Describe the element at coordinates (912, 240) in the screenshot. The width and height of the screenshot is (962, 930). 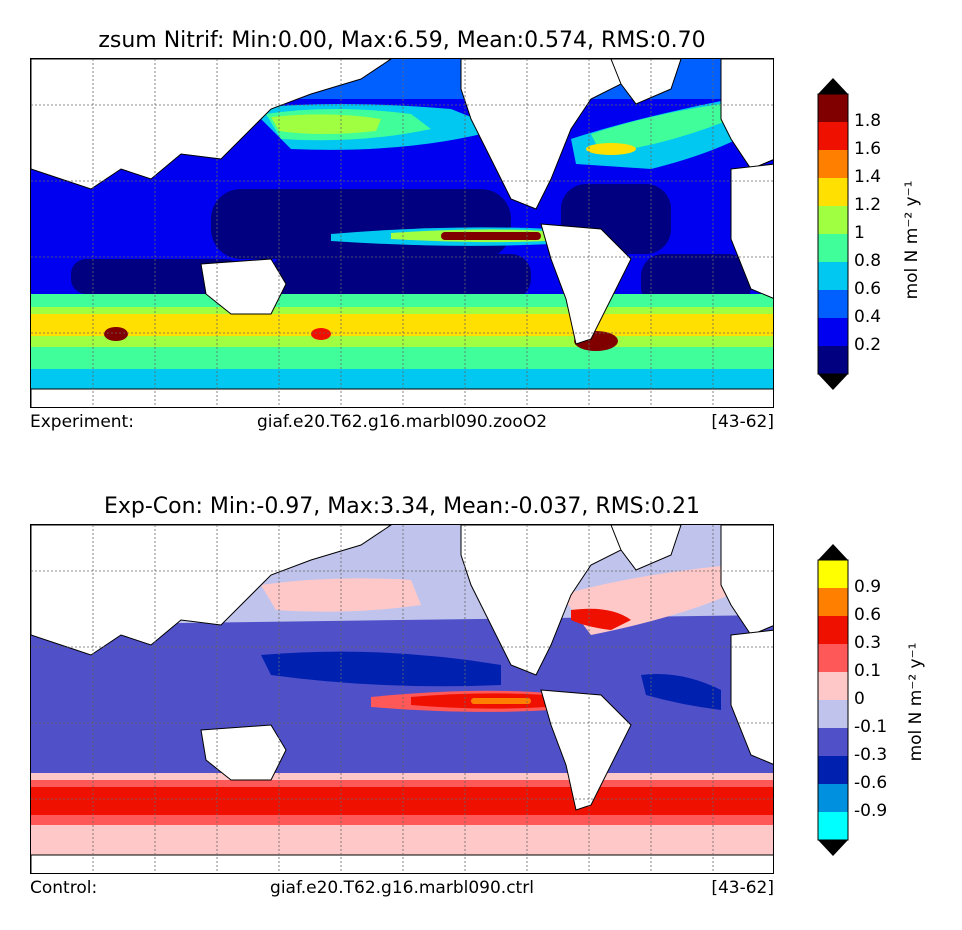
I see `panel1-colorbar-units: mol N m⁻² y⁻¹` at that location.